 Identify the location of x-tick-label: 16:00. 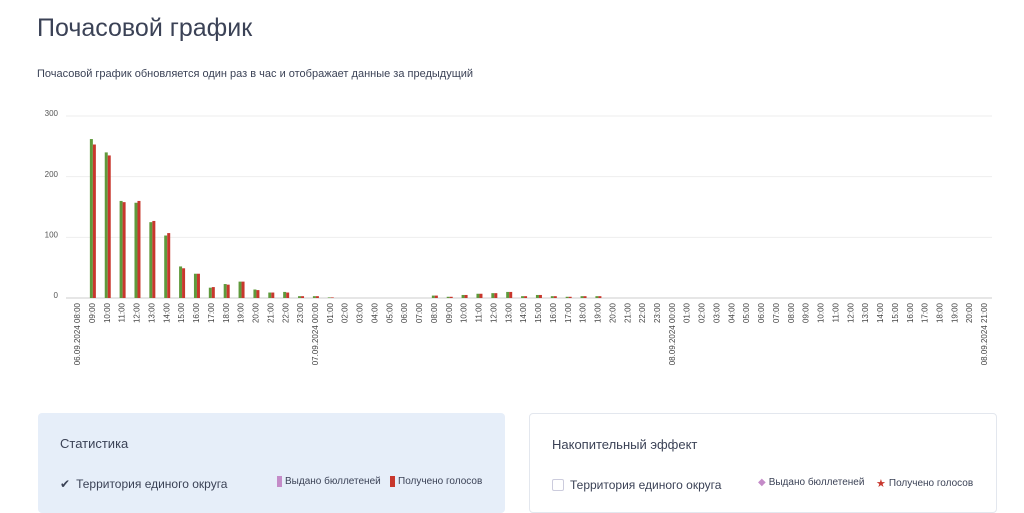
(196, 312).